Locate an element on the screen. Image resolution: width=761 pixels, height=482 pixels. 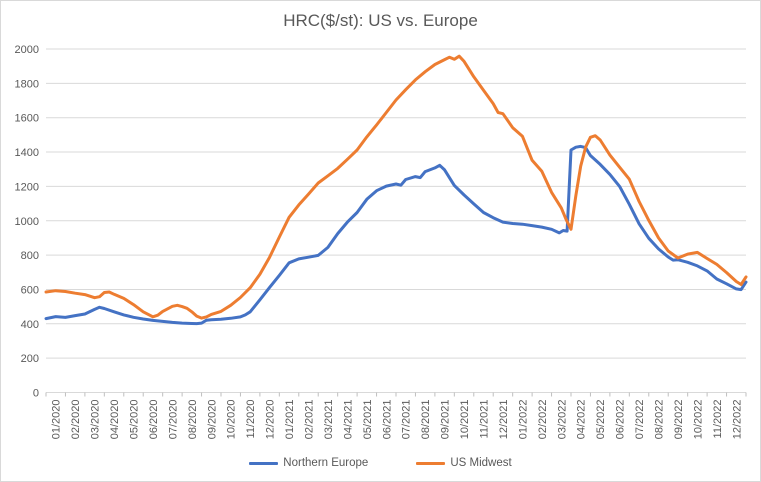
x-axis-label-06/2021: 06/2021 is located at coordinates (387, 420).